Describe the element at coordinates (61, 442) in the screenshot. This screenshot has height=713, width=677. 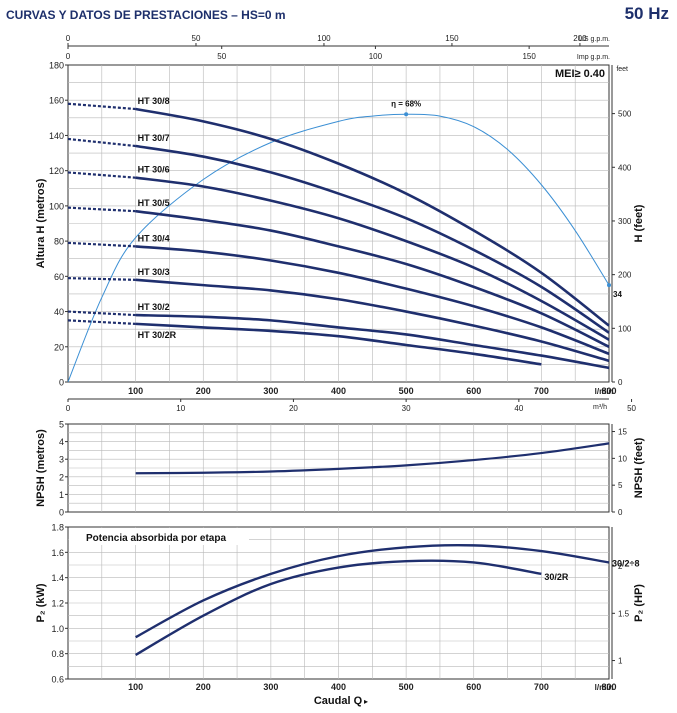
I see `npsh-y-tick-label: 4` at that location.